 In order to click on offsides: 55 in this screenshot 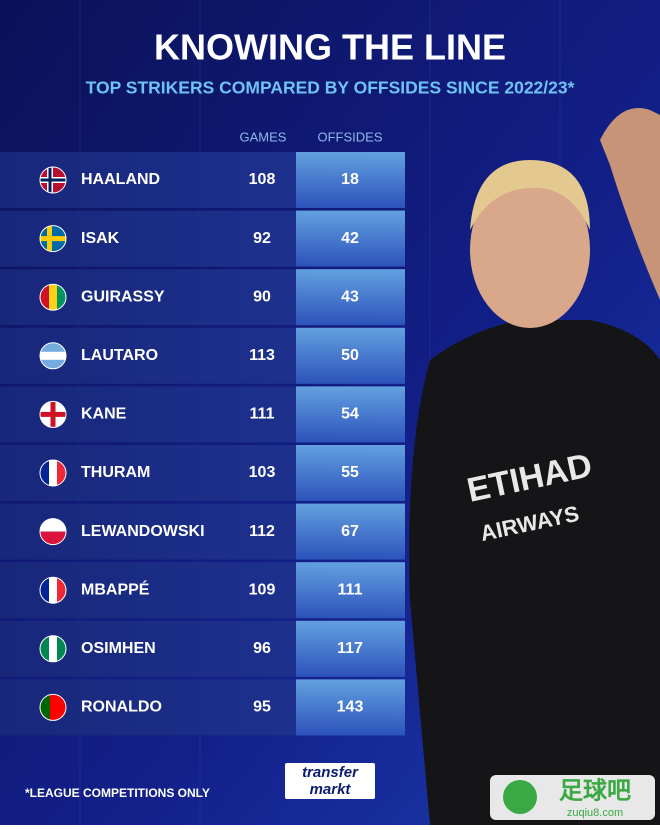, I will do `click(350, 472)`.